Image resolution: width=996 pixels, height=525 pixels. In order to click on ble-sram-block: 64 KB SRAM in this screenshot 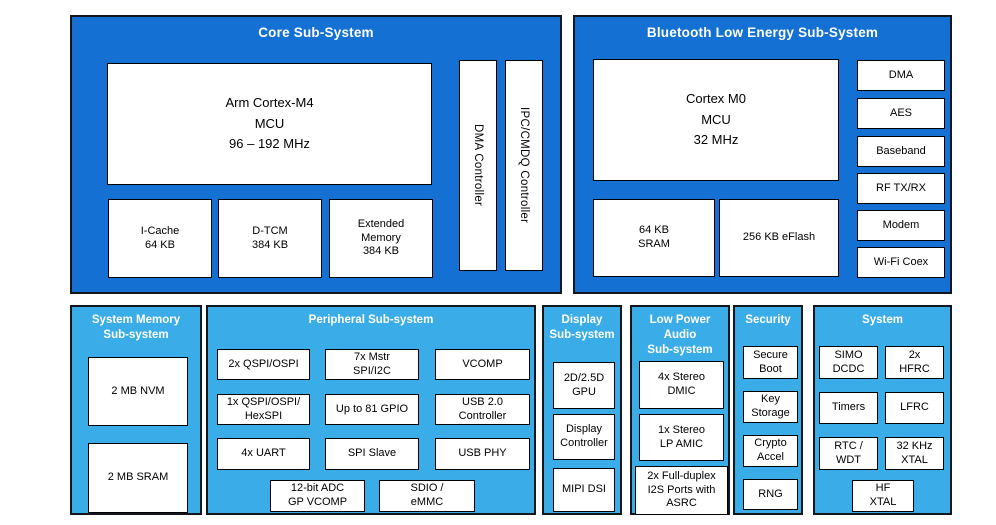, I will do `click(654, 238)`.